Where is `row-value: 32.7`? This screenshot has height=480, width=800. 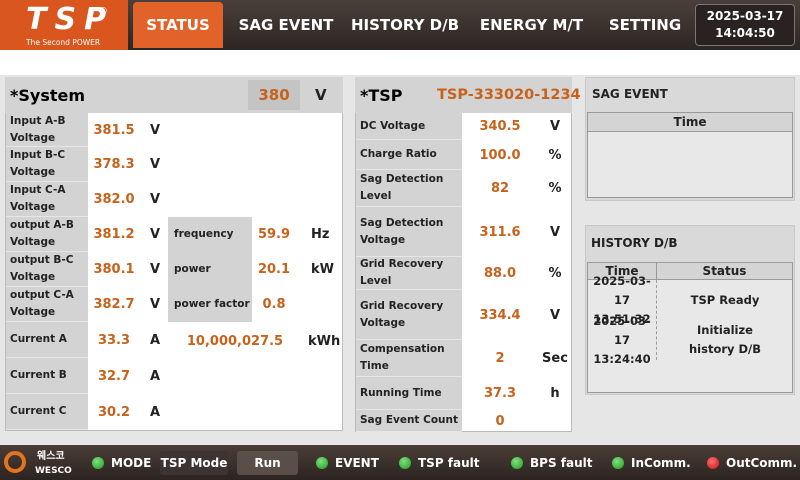 row-value: 32.7 is located at coordinates (114, 376).